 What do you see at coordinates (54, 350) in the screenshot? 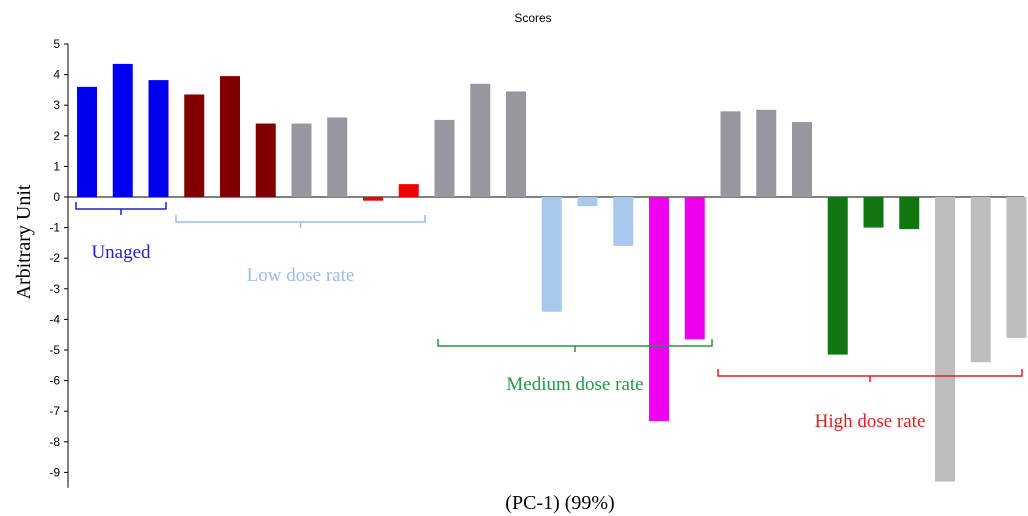
I see `y-tick-label: -5` at bounding box center [54, 350].